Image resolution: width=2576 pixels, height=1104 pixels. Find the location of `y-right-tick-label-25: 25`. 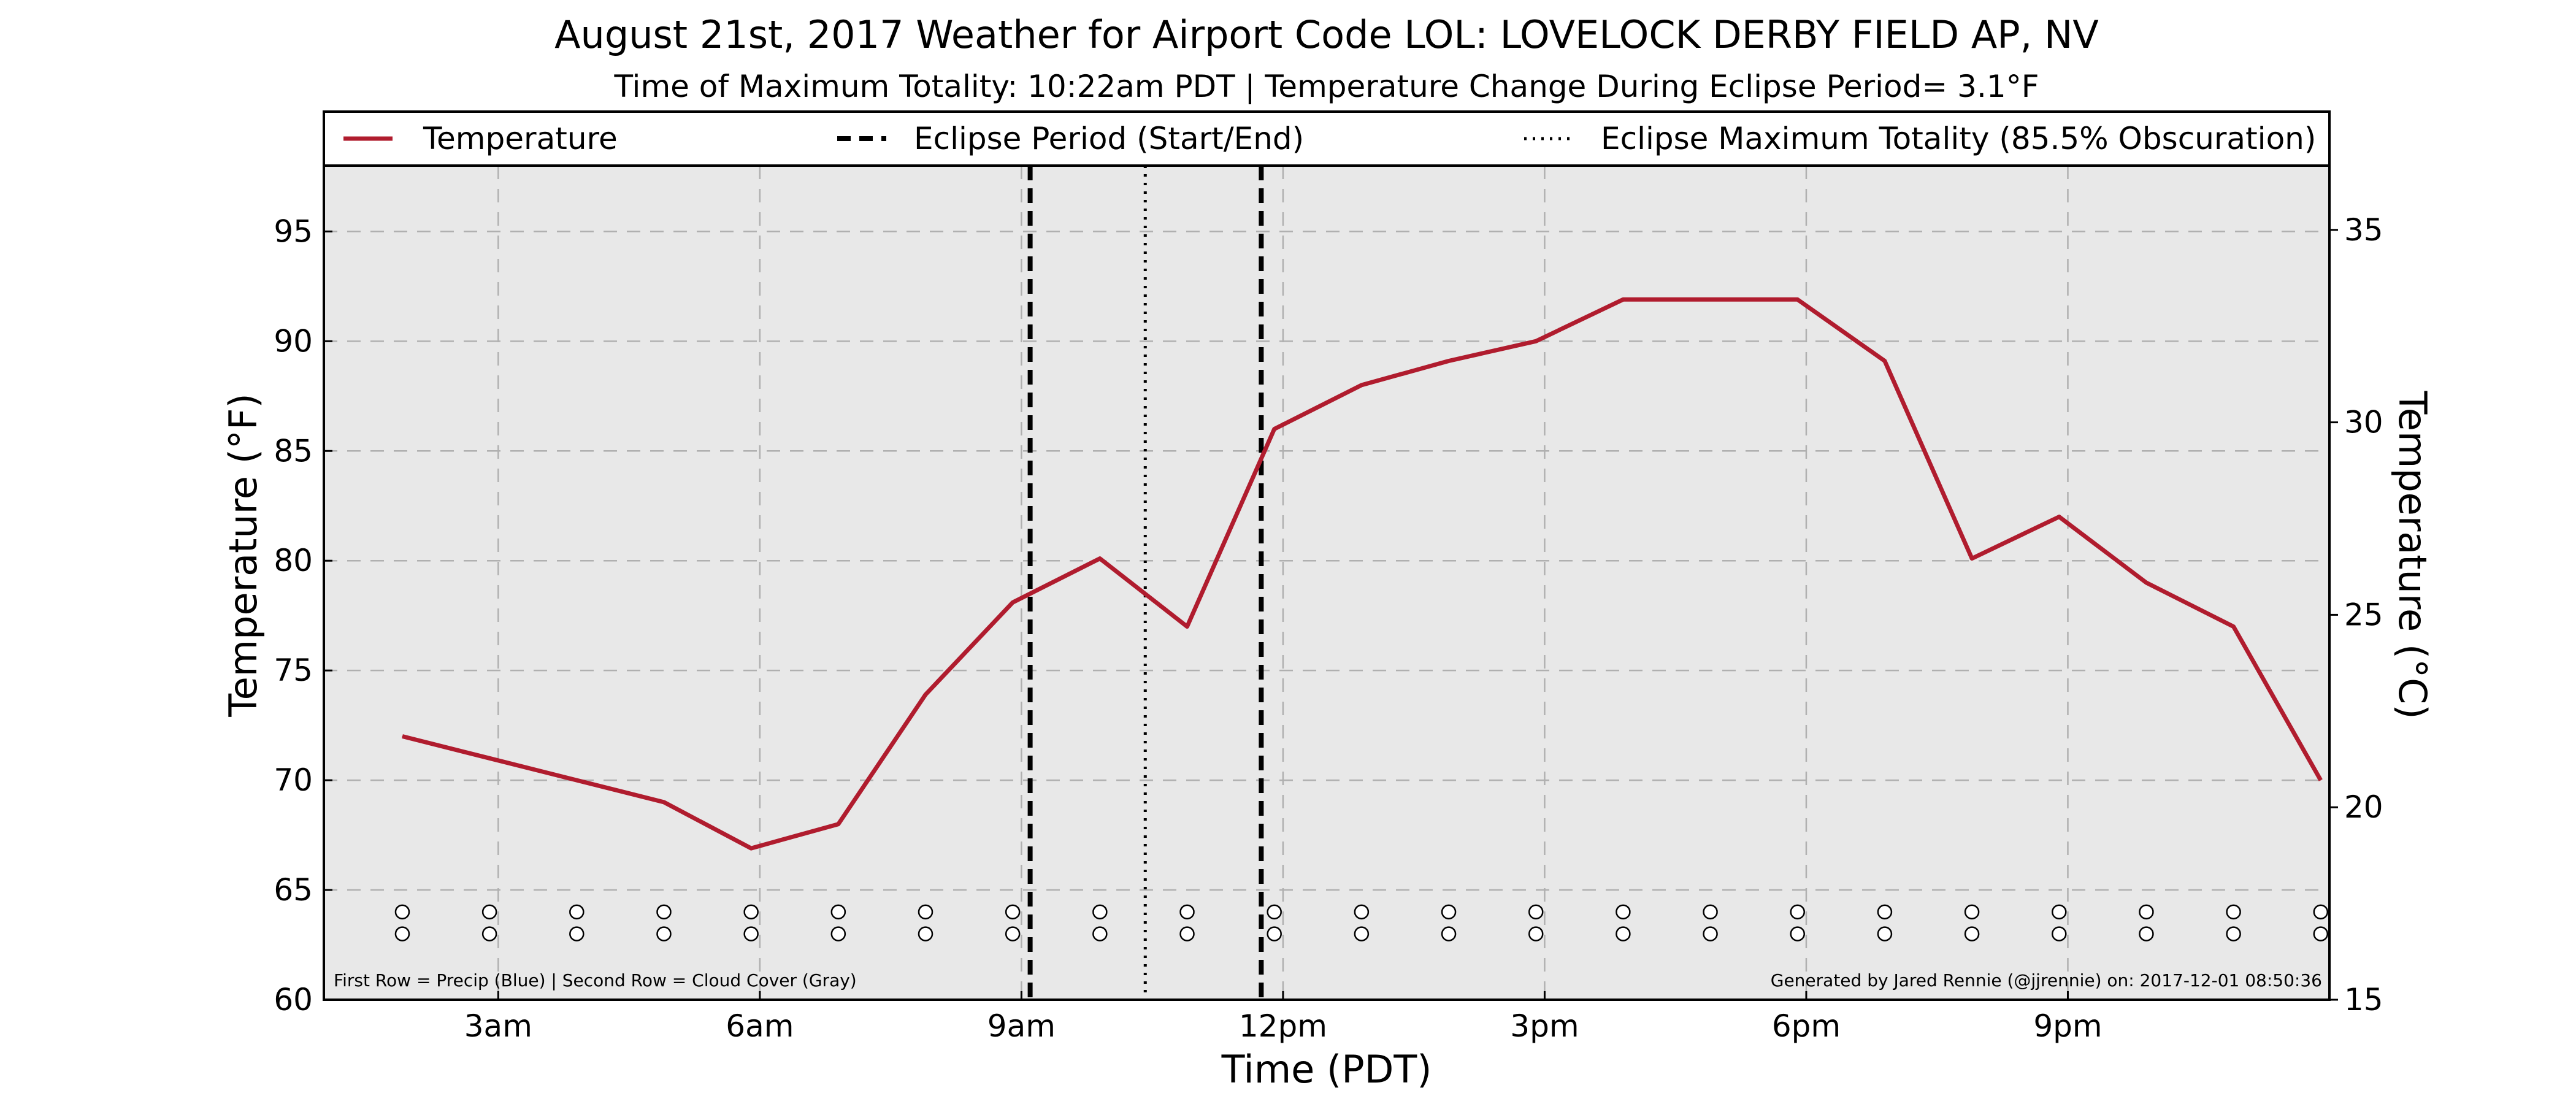

y-right-tick-label-25: 25 is located at coordinates (2363, 614).